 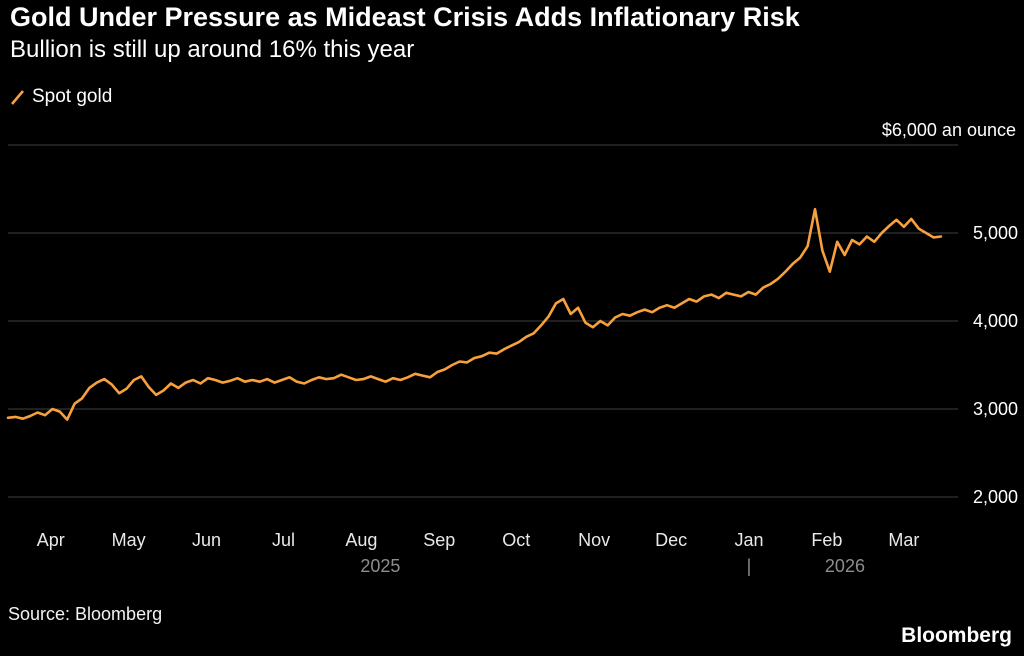 I want to click on x-axis-month-label: Sep, so click(x=439, y=540).